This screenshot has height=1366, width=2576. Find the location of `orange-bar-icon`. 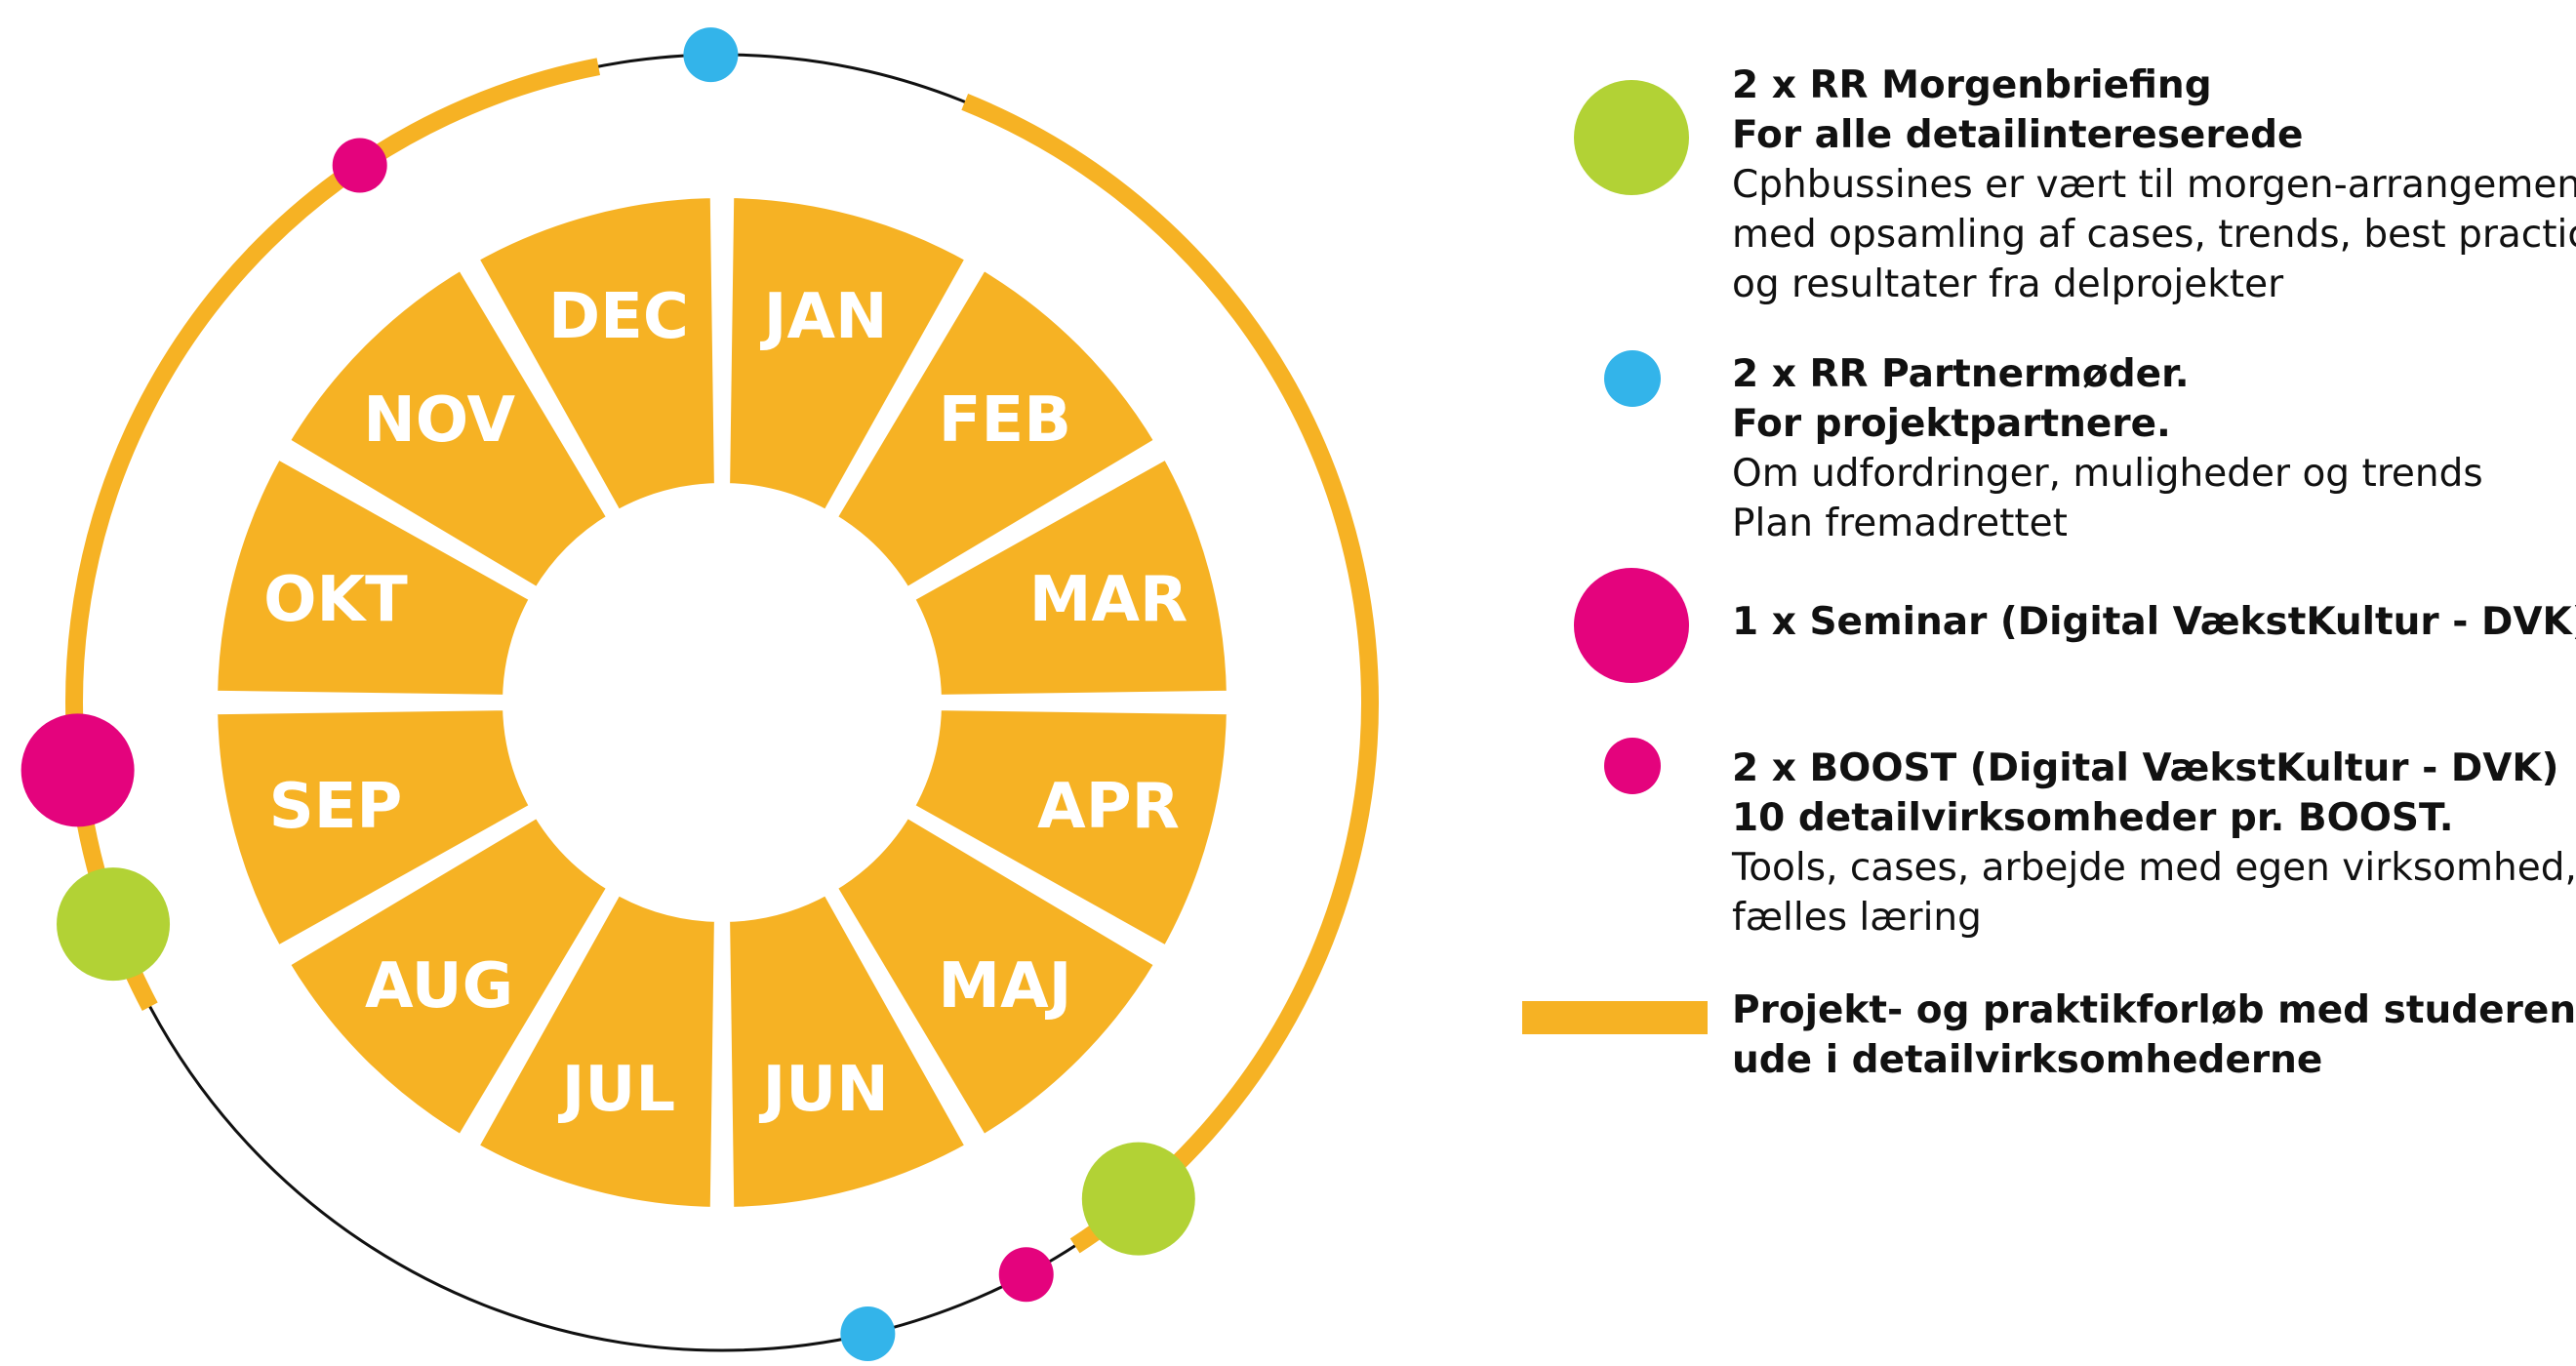

orange-bar-icon is located at coordinates (1615, 1017).